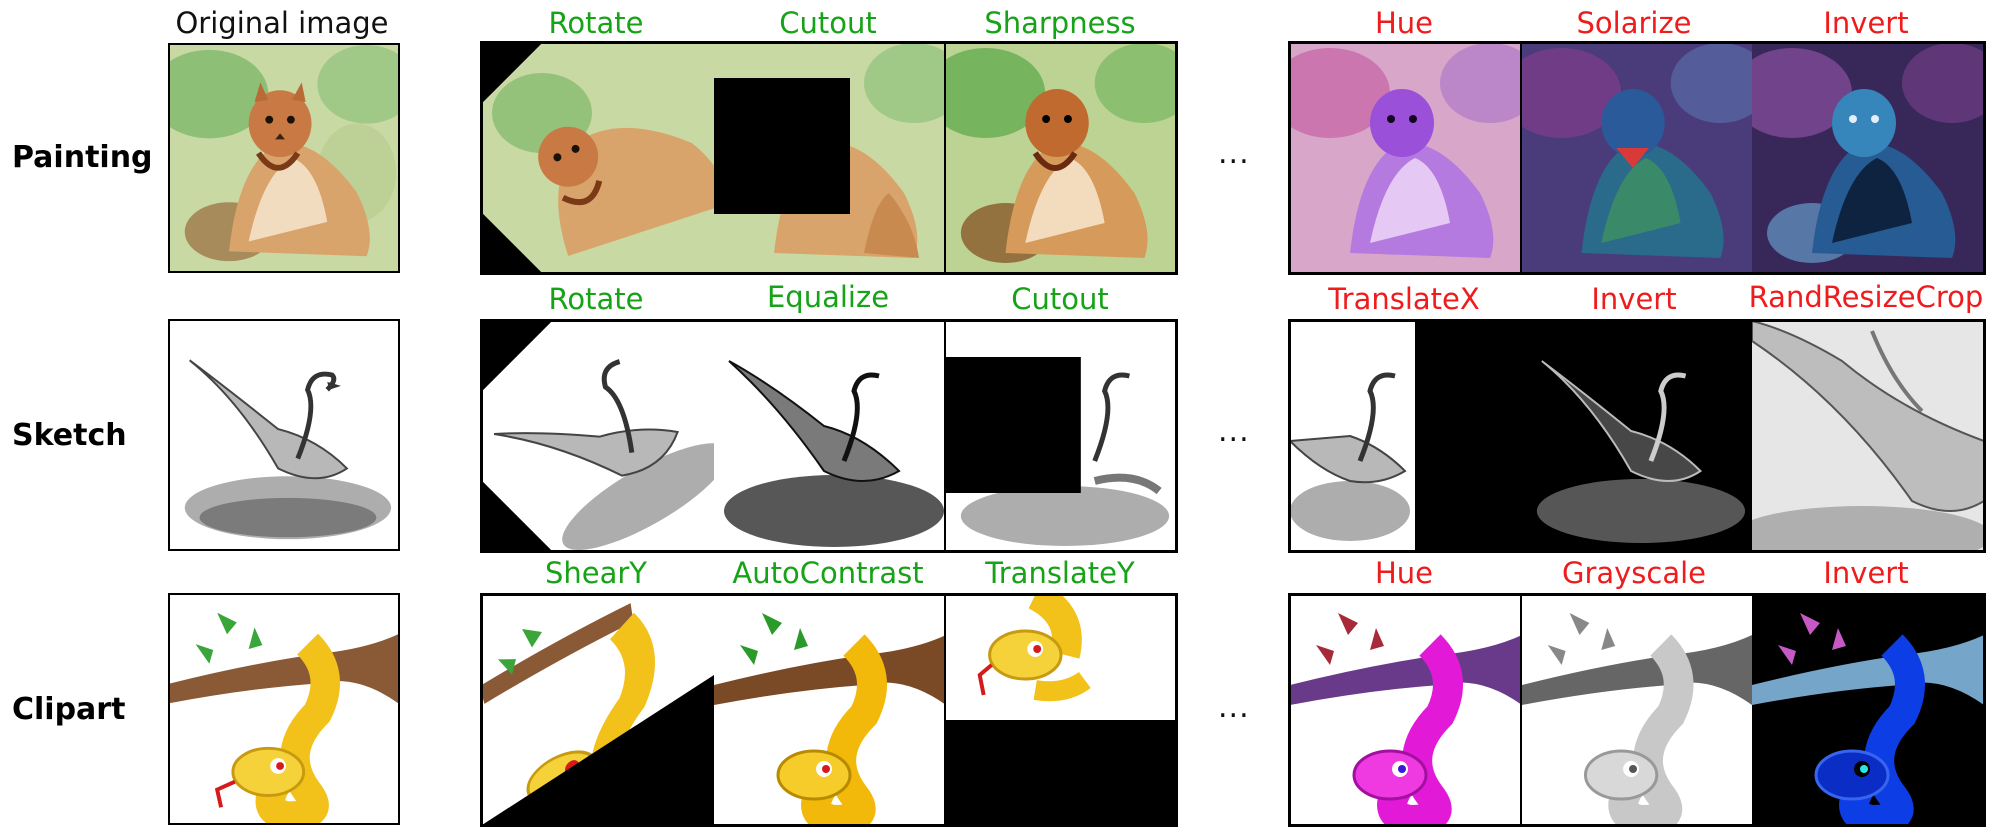 The image size is (2000, 827). What do you see at coordinates (282, 23) in the screenshot?
I see `original-image-header: Original image` at bounding box center [282, 23].